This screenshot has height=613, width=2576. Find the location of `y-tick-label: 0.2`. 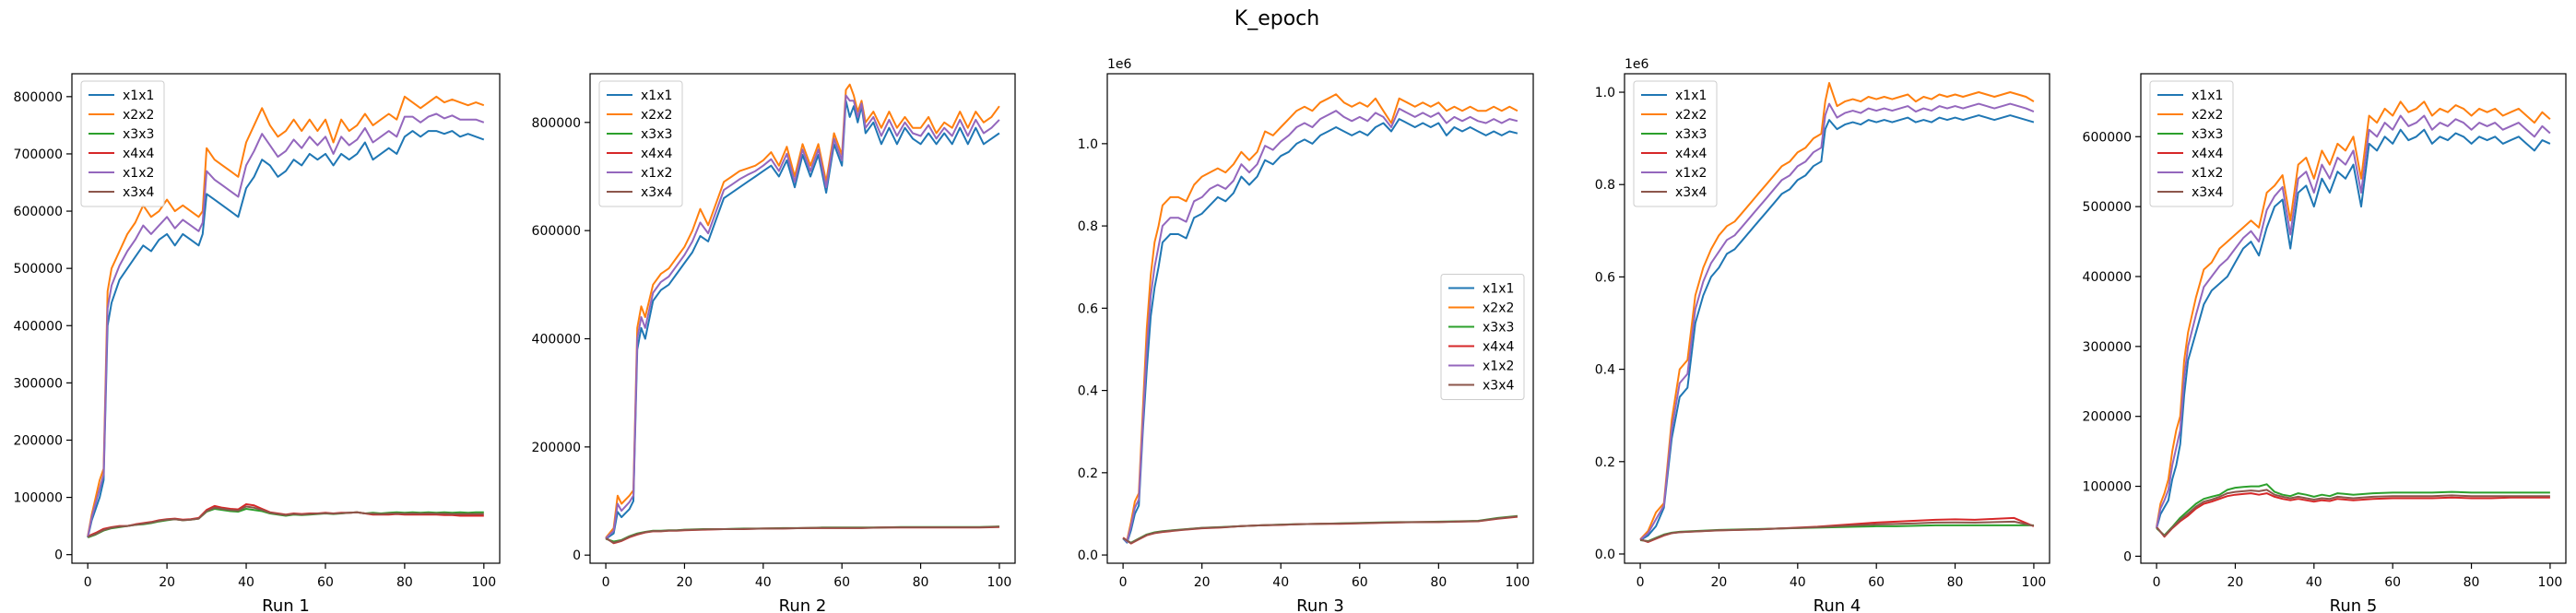

y-tick-label: 0.2 is located at coordinates (1088, 473).